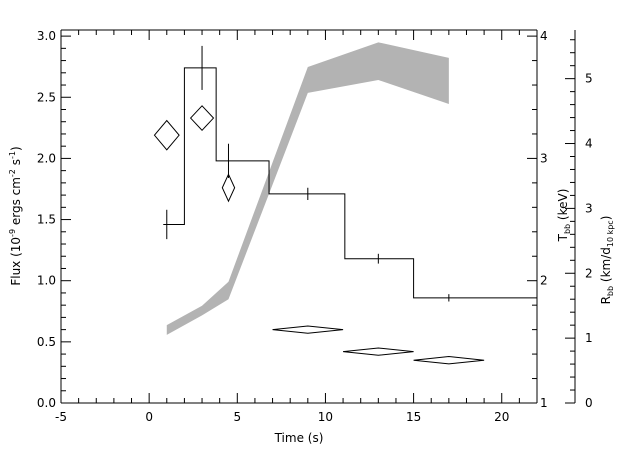  I want to click on flux-tick-label: 1.5, so click(46, 220).